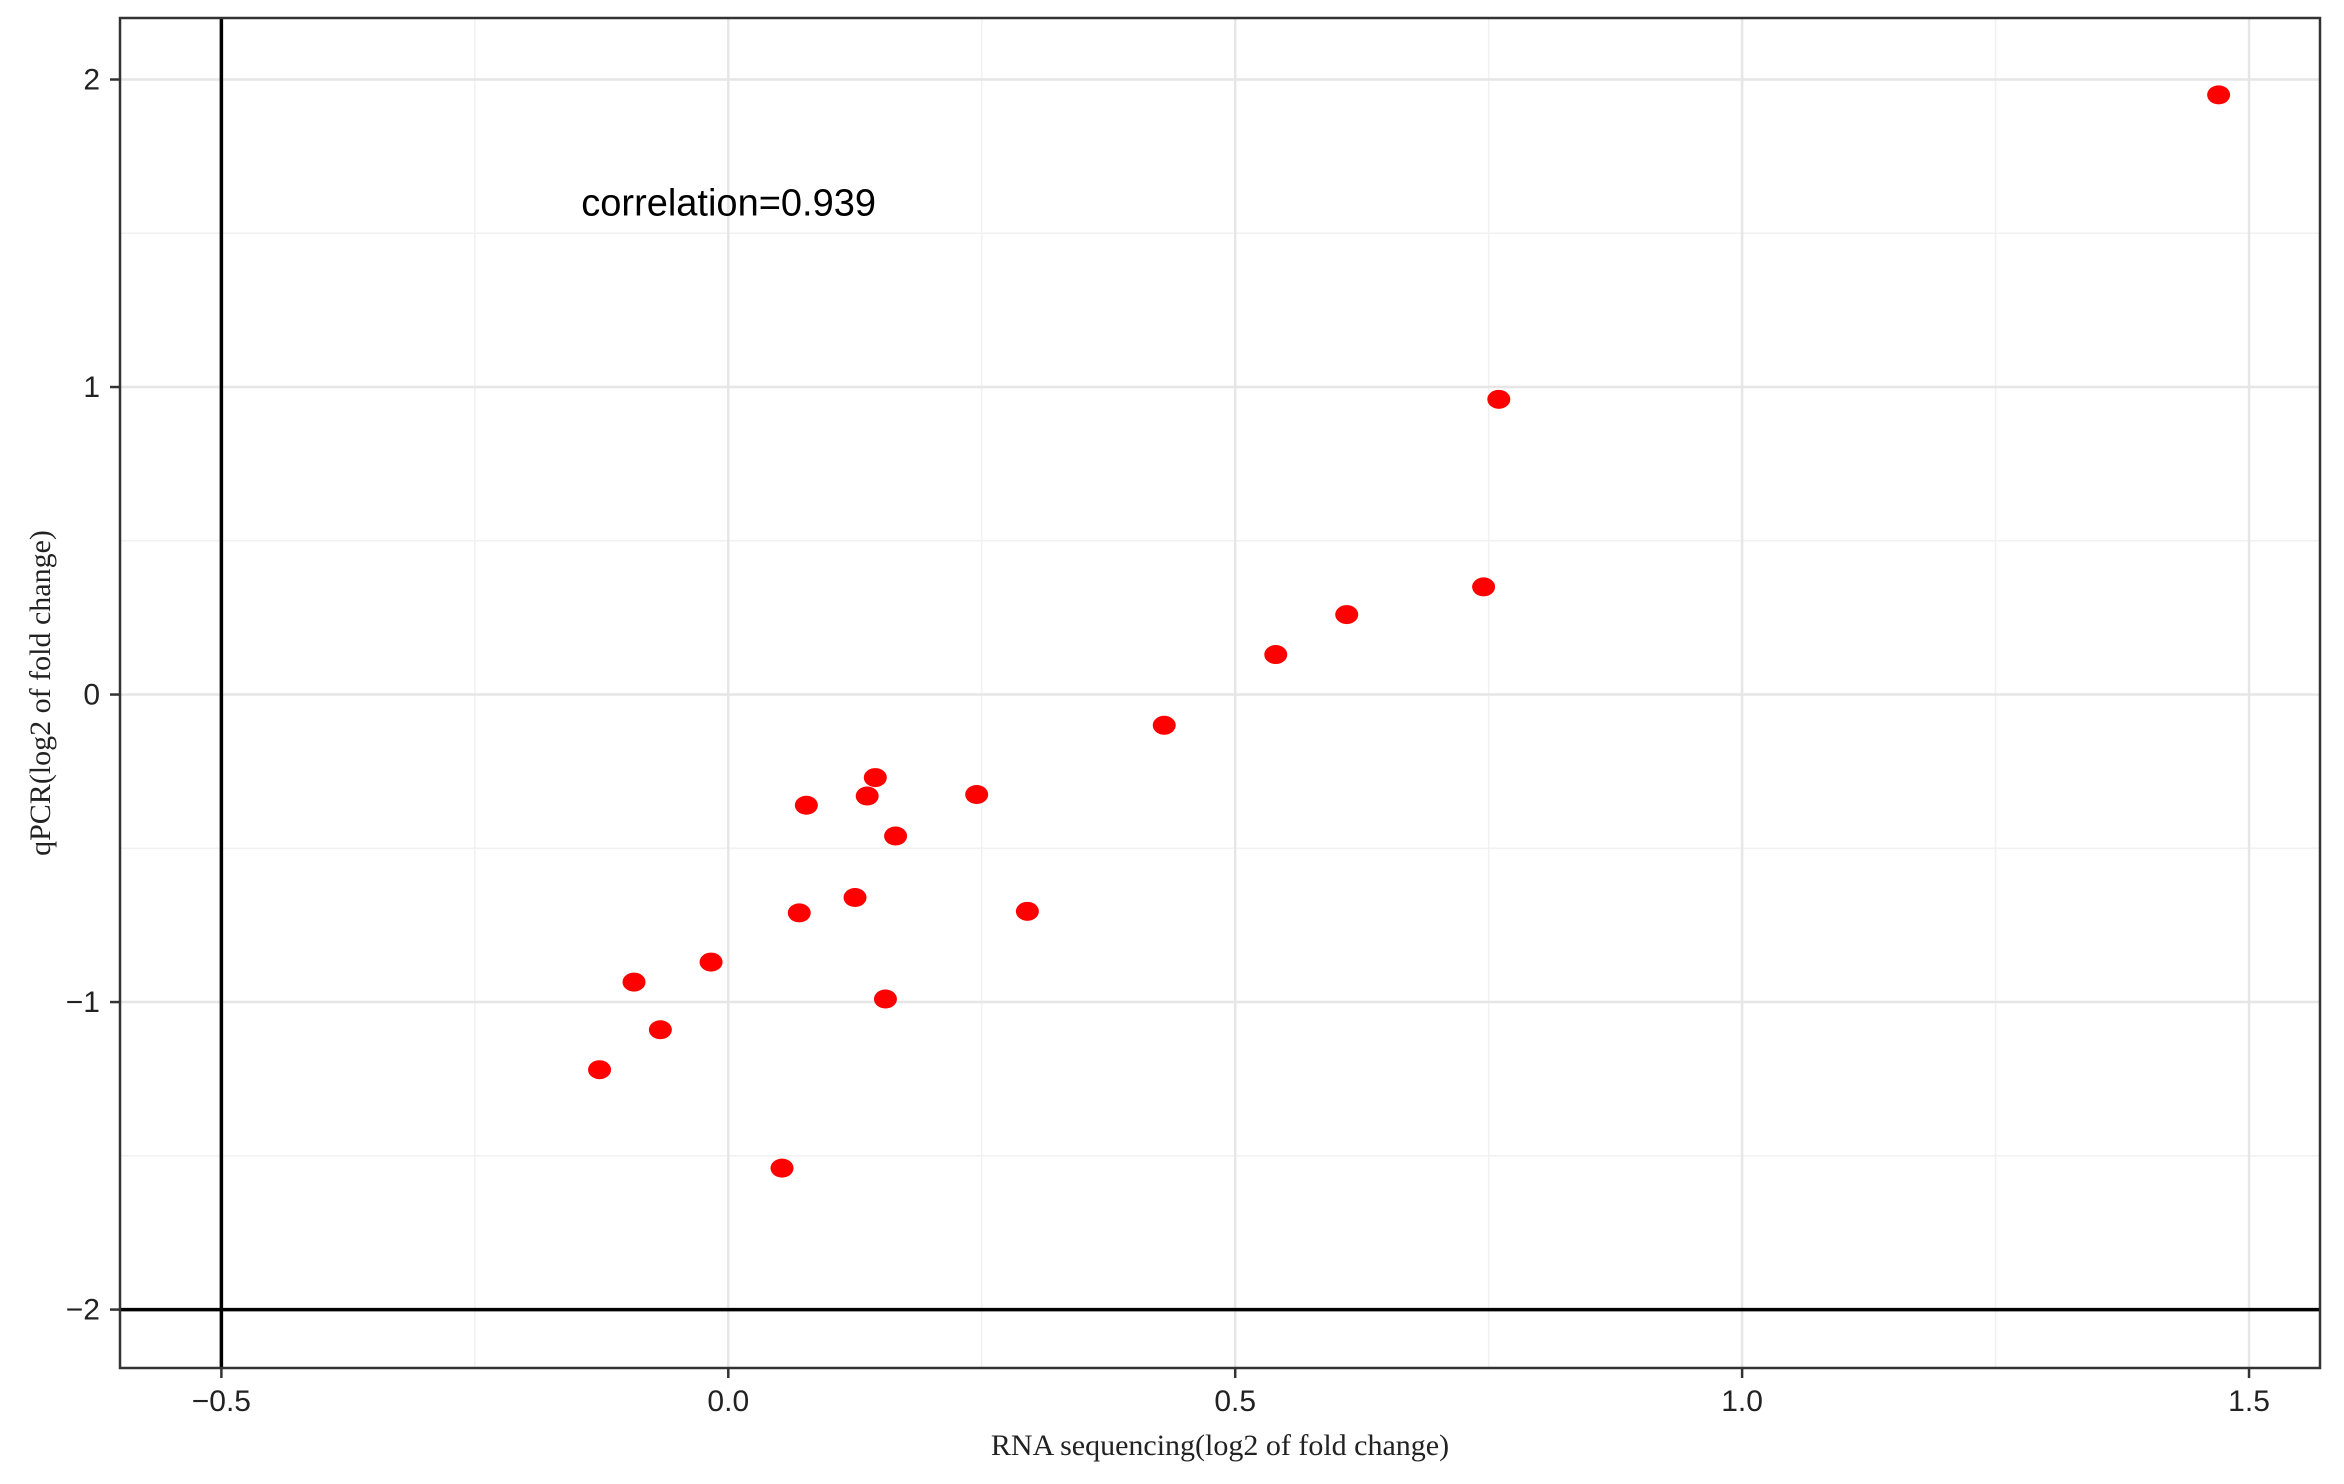 The width and height of the screenshot is (2344, 1484). What do you see at coordinates (1220, 1445) in the screenshot?
I see `x-axis-title: RNA sequencing(log2 of fold change)` at bounding box center [1220, 1445].